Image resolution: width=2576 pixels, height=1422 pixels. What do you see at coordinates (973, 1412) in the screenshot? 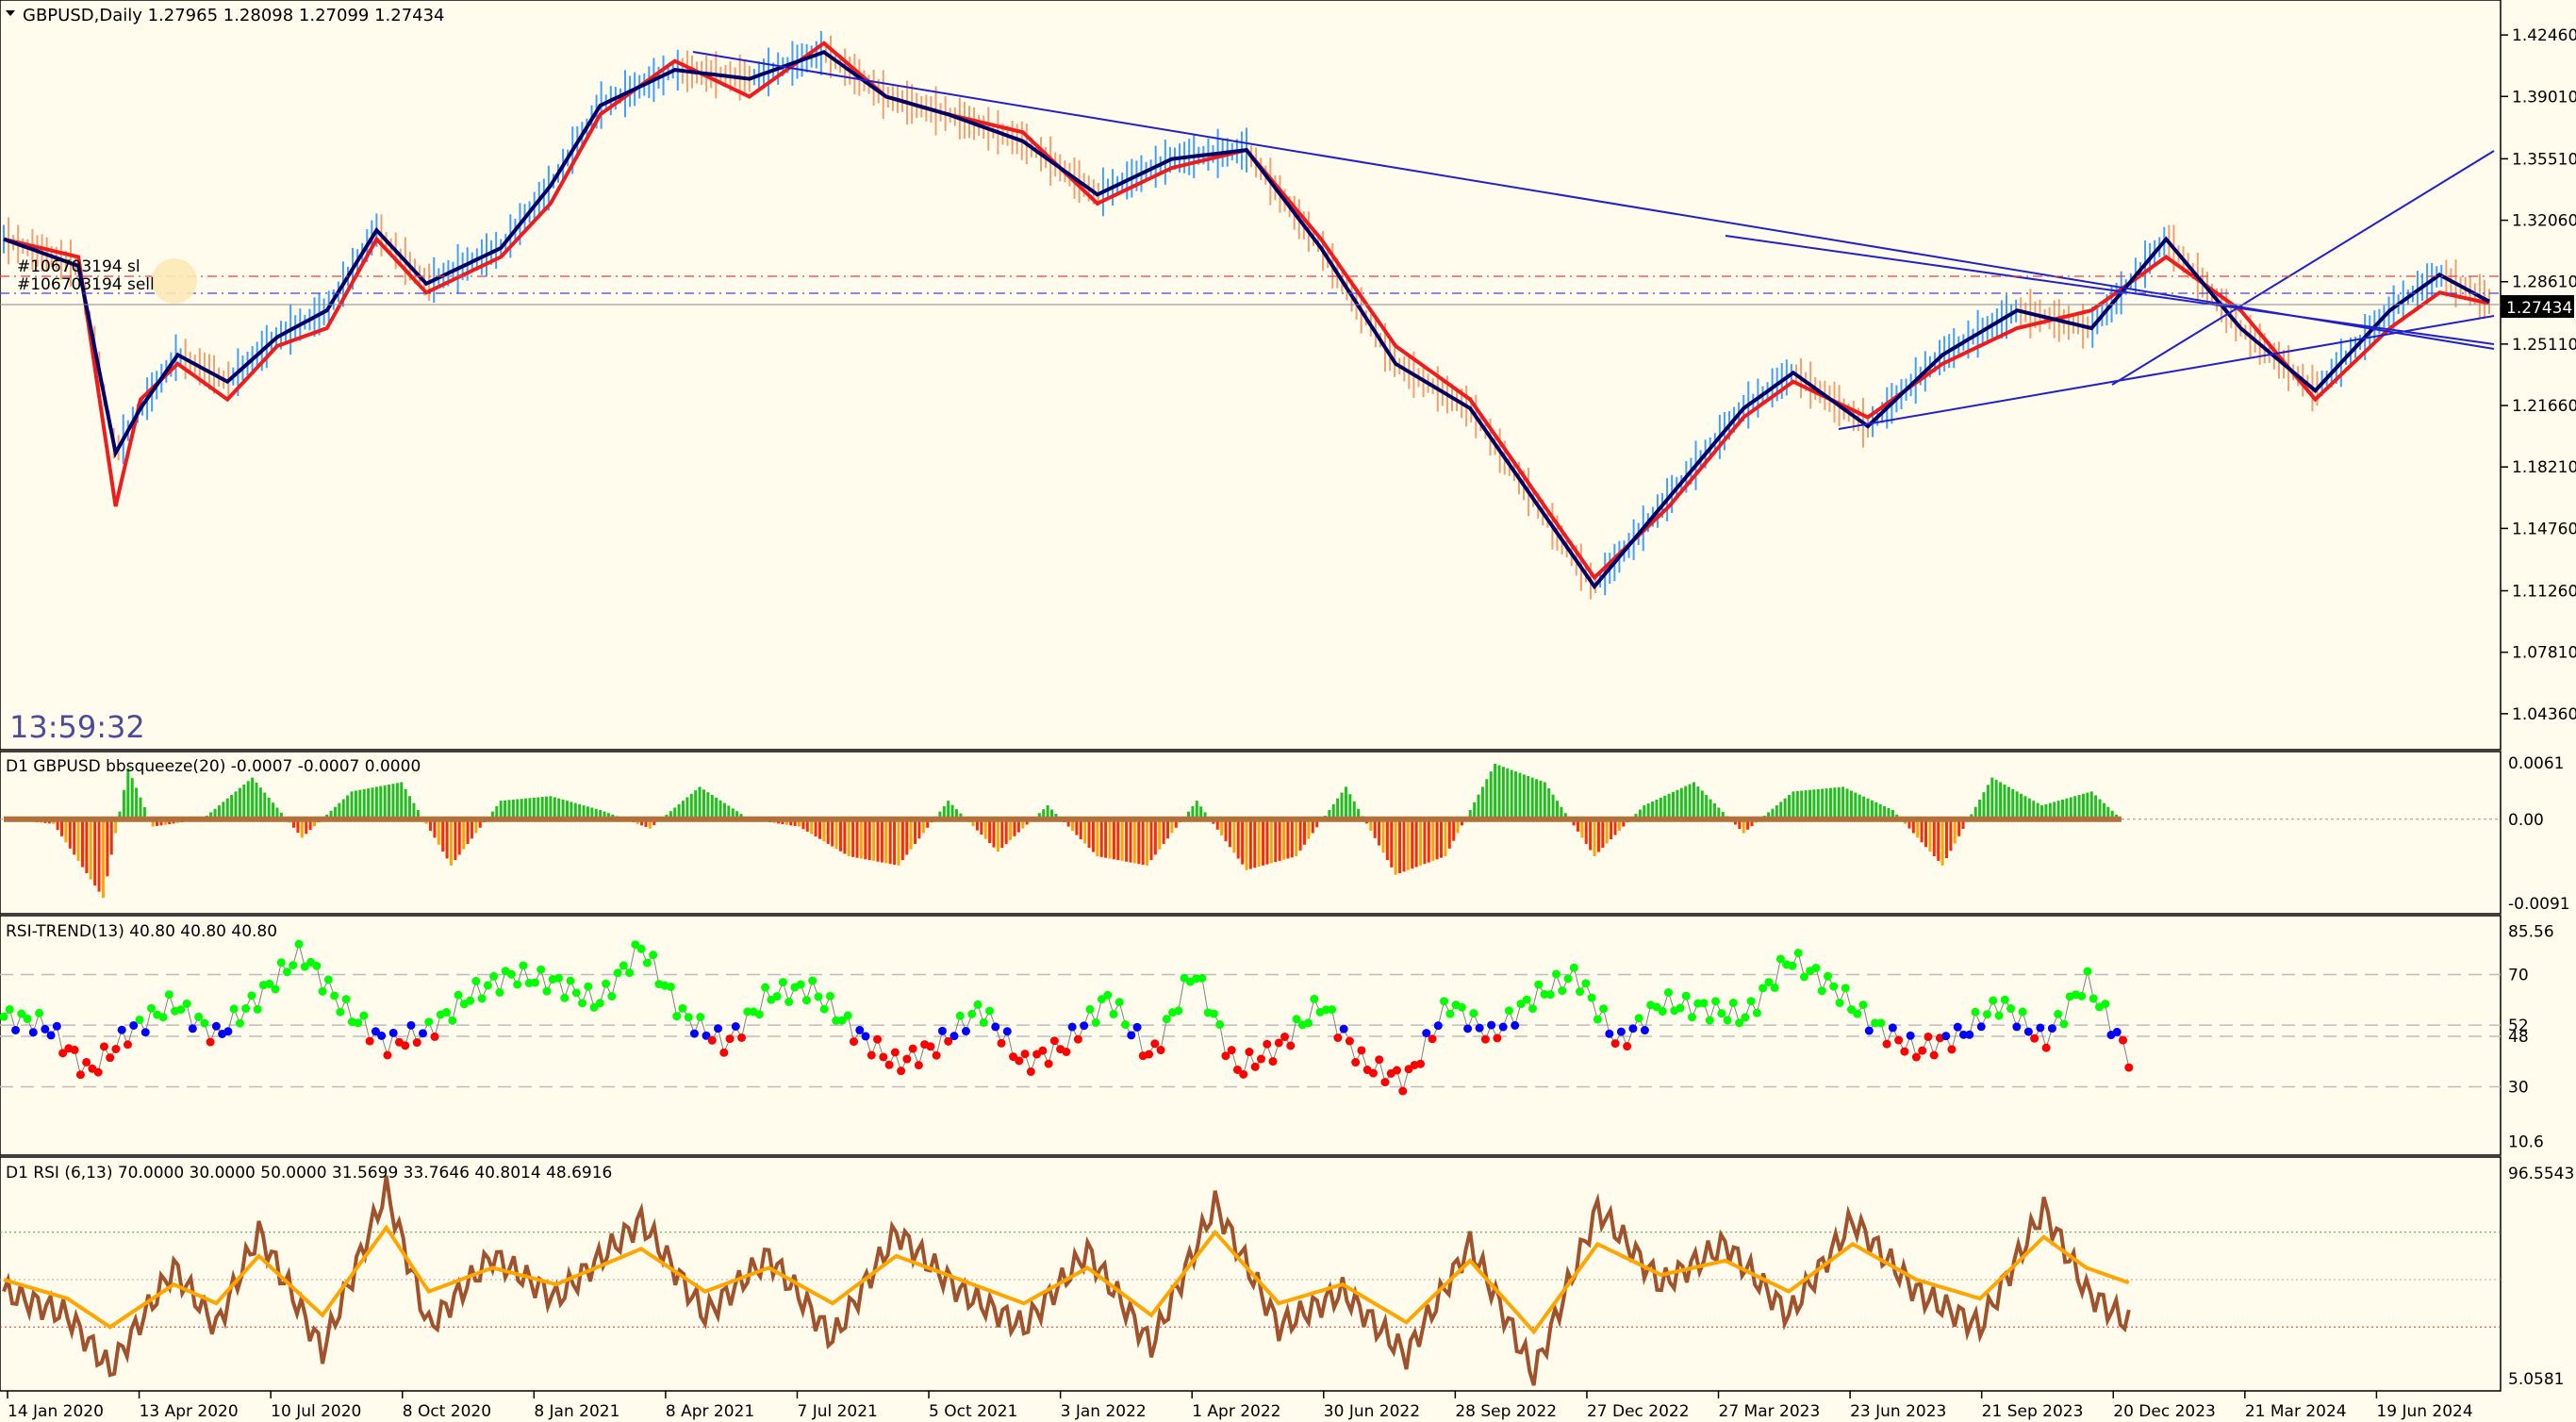
I see `time-tick-label: 5 Oct 2021` at bounding box center [973, 1412].